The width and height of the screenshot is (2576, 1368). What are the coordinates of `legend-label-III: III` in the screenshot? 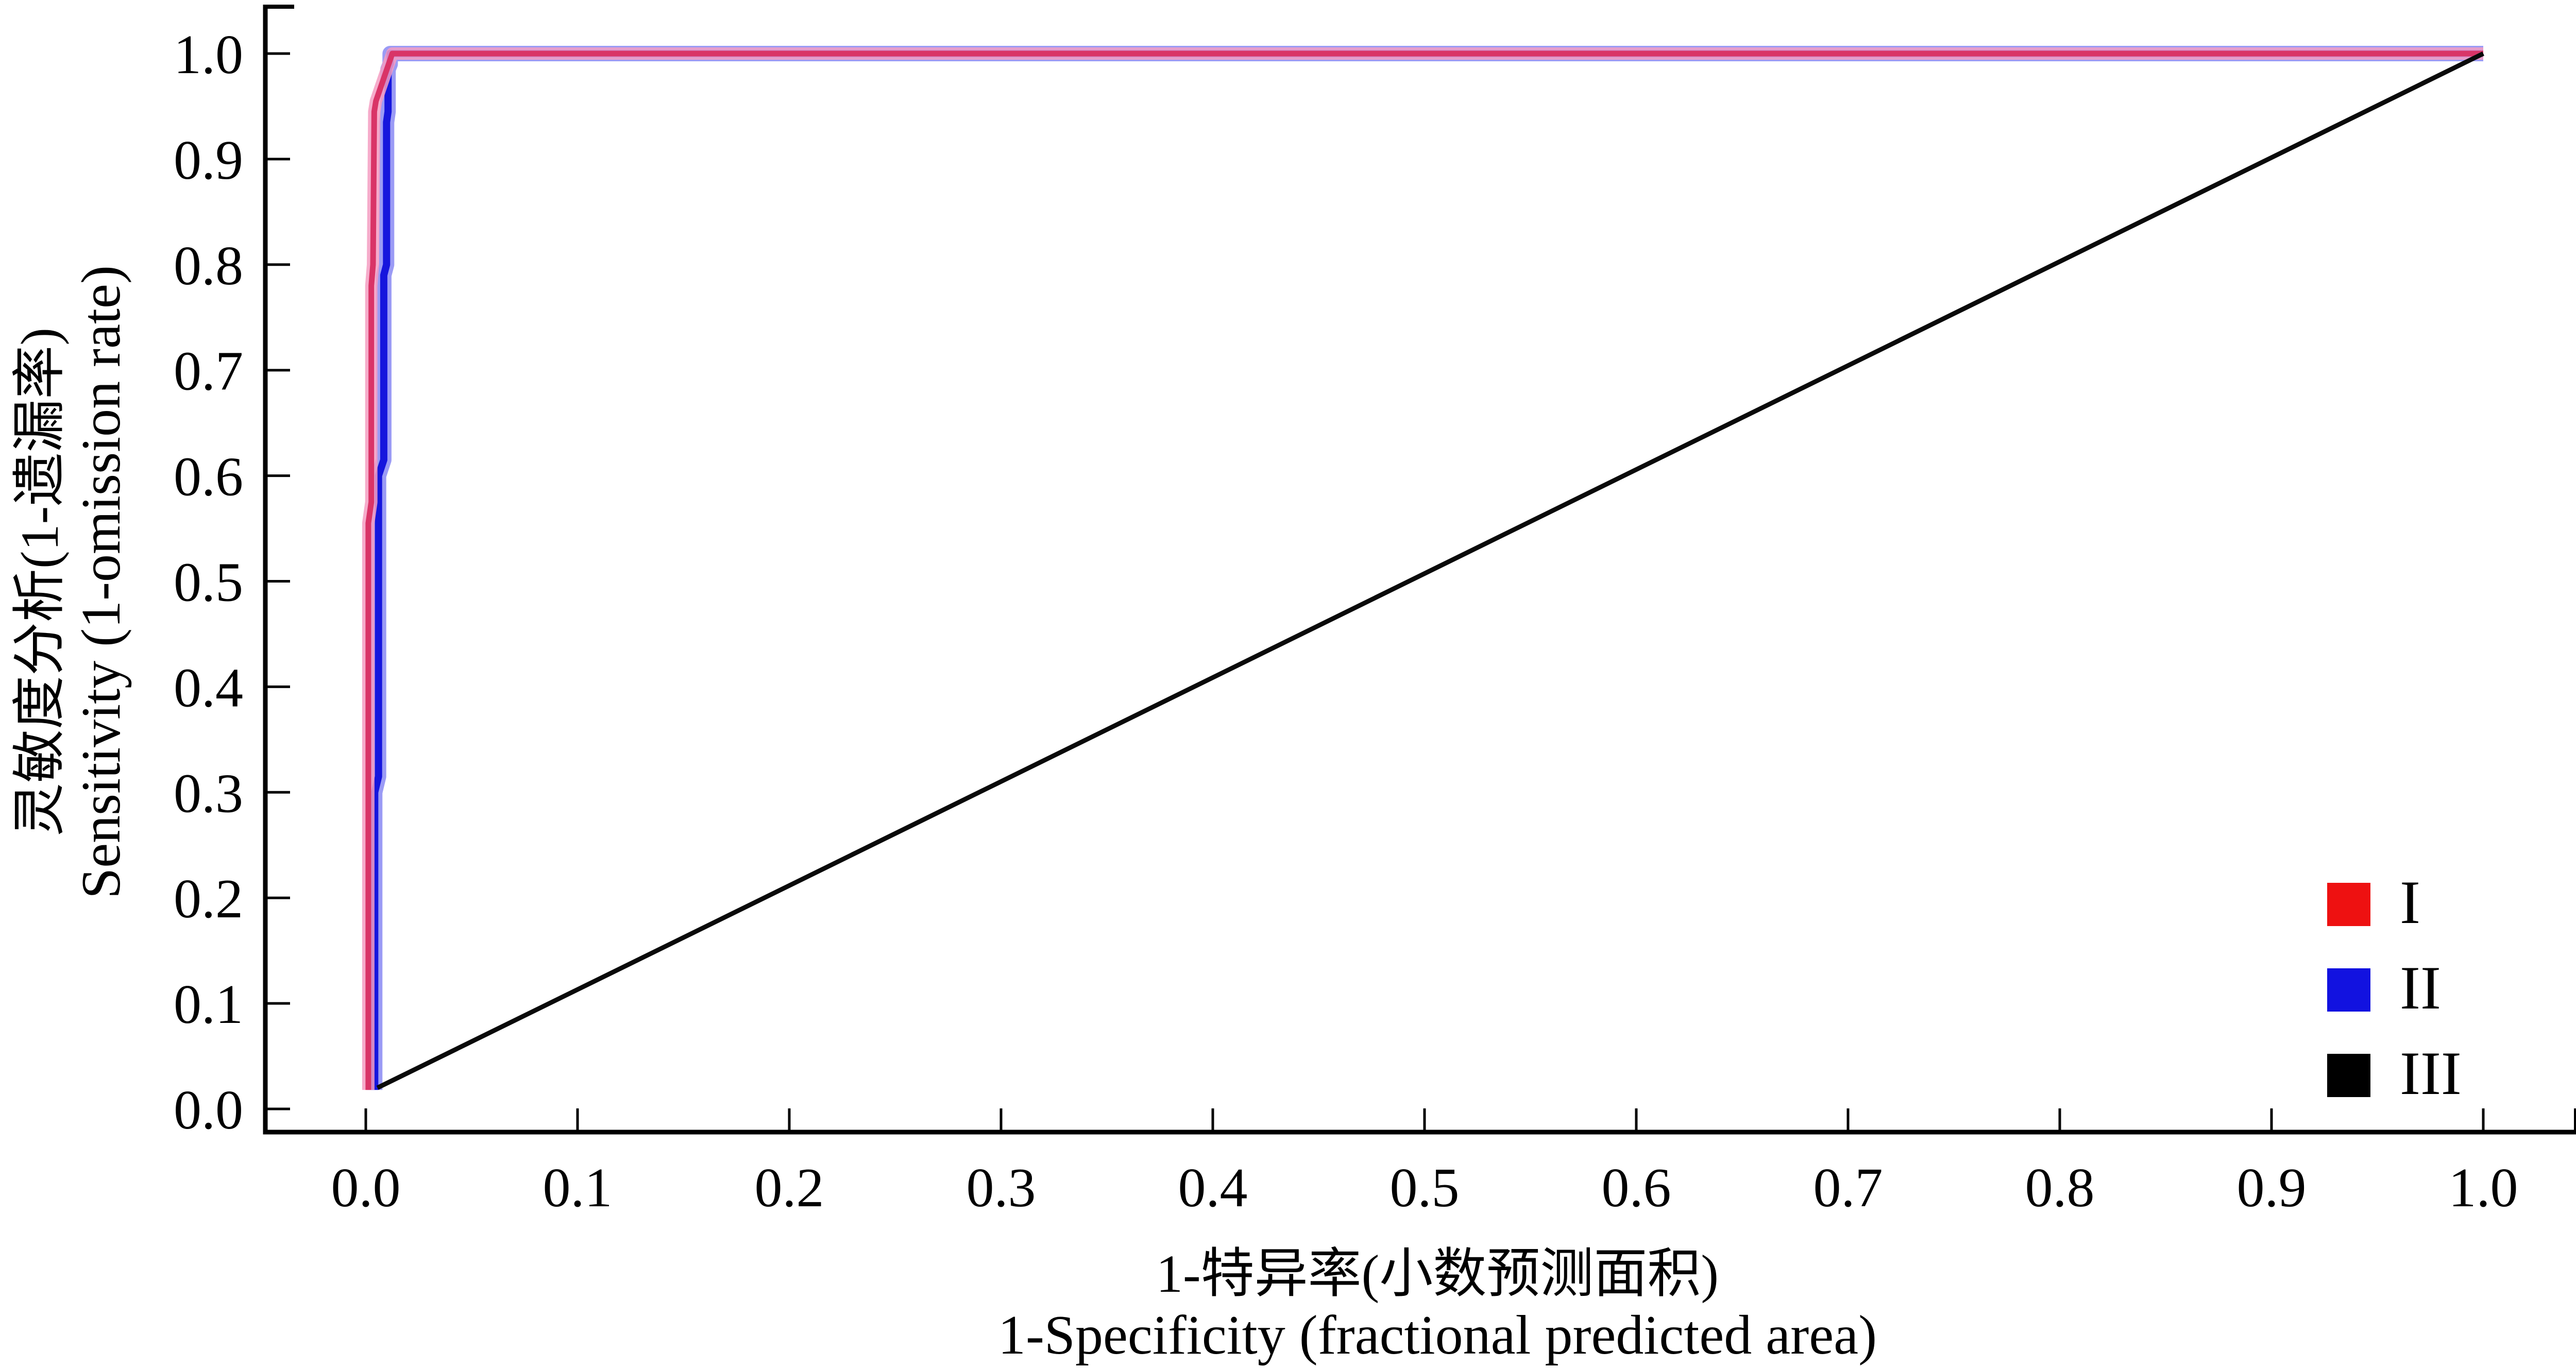 It's located at (2431, 1073).